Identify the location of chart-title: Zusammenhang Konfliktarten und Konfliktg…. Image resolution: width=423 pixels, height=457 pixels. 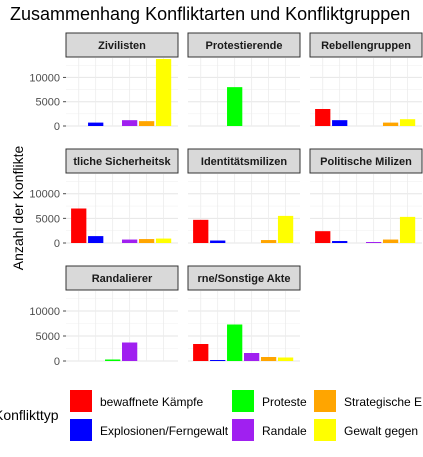
(210, 14).